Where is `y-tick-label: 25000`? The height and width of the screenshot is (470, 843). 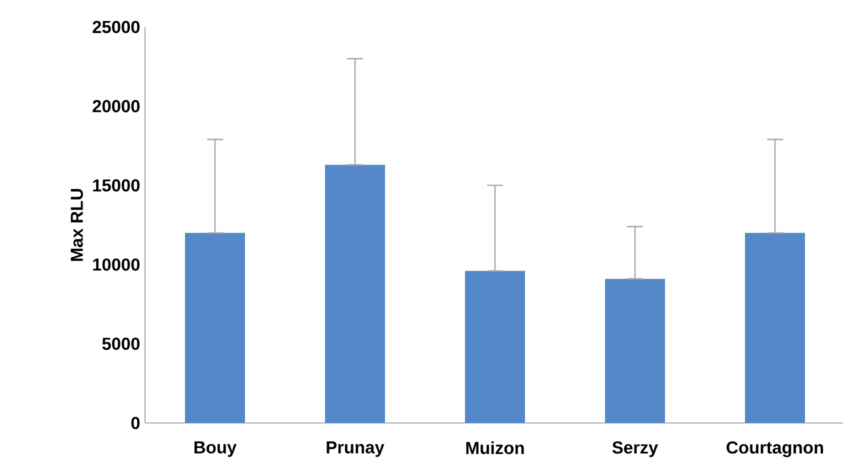
y-tick-label: 25000 is located at coordinates (116, 27).